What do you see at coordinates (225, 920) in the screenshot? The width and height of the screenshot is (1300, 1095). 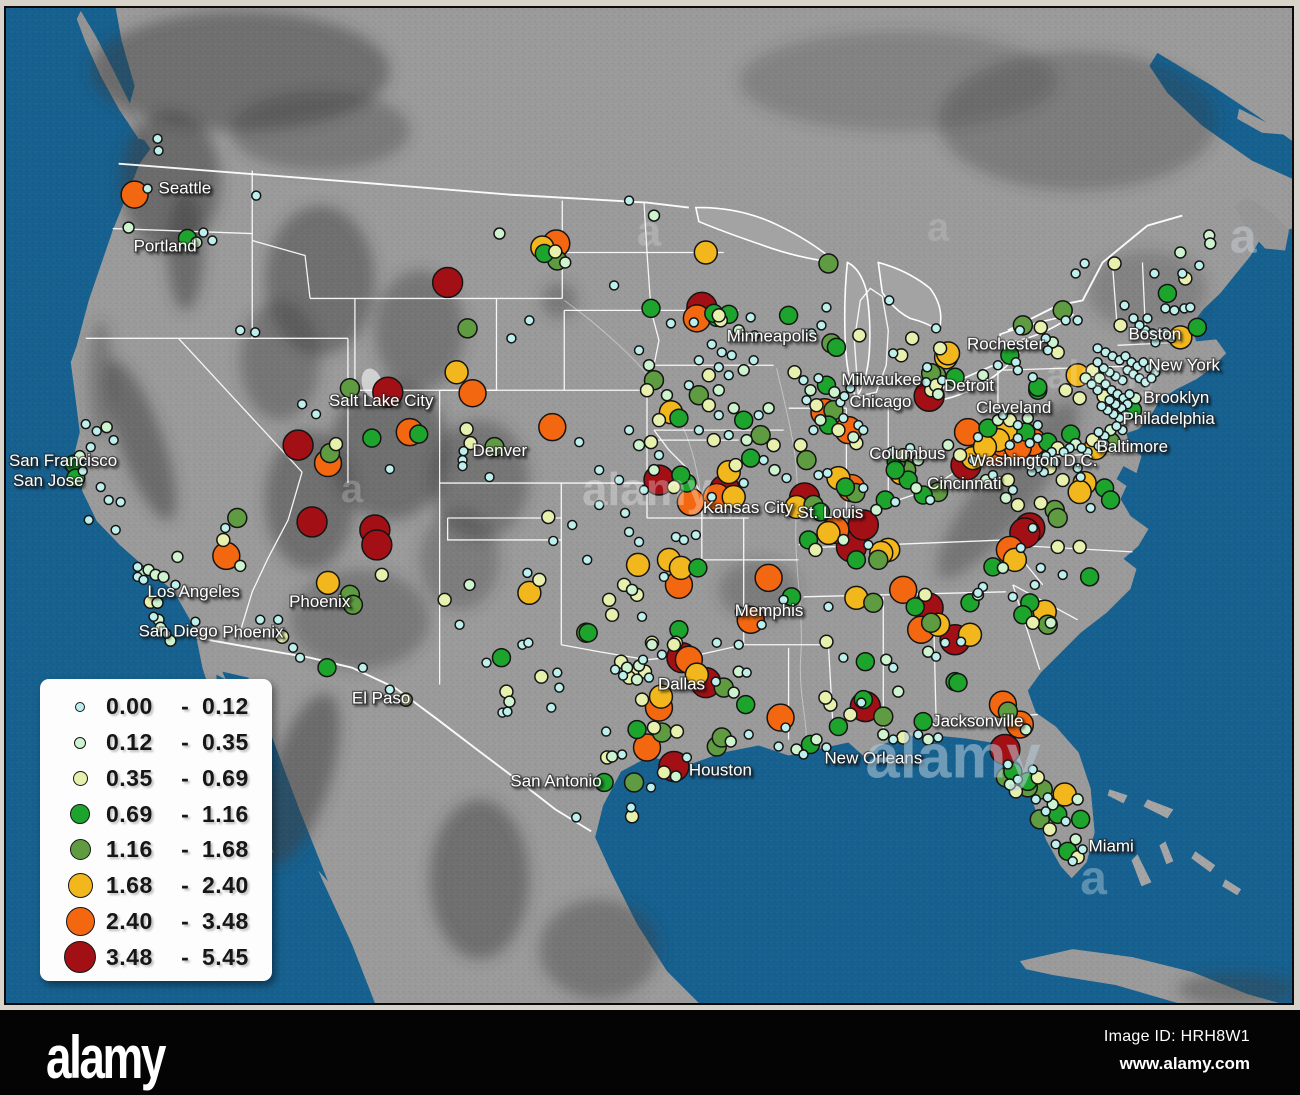 I see `legend-range-max: 3.48` at bounding box center [225, 920].